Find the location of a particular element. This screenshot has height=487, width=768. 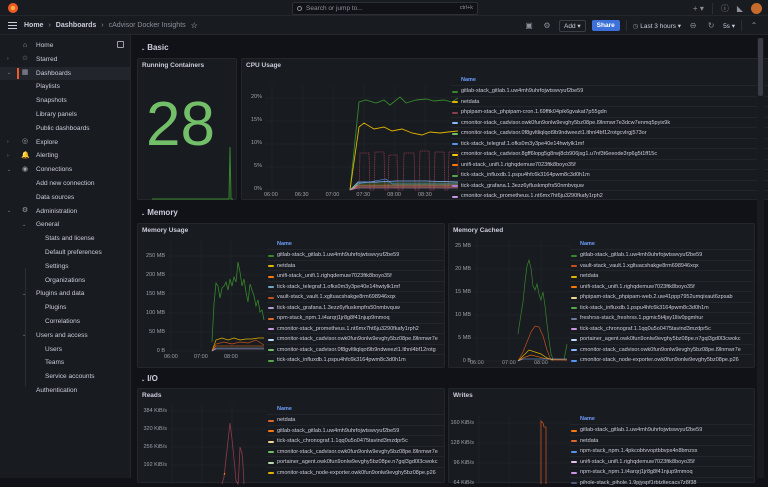

sidebar-item-users-and-access: ⌄Users and access is located at coordinates (65, 335).